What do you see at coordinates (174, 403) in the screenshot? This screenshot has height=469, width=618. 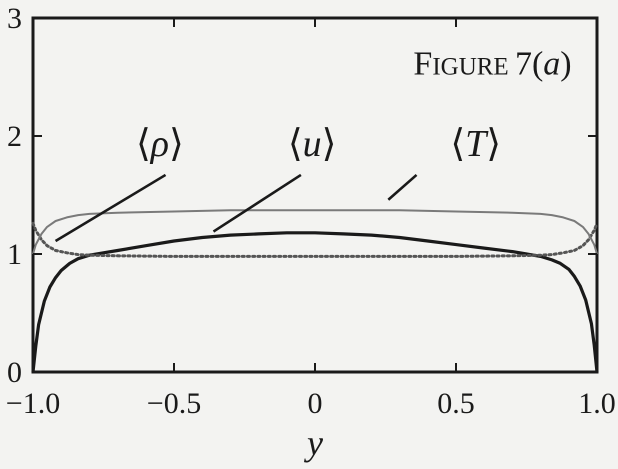 I see `x-tick-label: −0.5` at bounding box center [174, 403].